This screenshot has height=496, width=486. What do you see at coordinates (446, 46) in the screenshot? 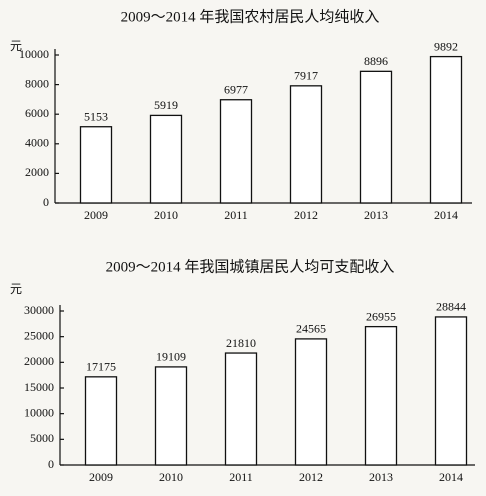
I see `data-label: 9892` at bounding box center [446, 46].